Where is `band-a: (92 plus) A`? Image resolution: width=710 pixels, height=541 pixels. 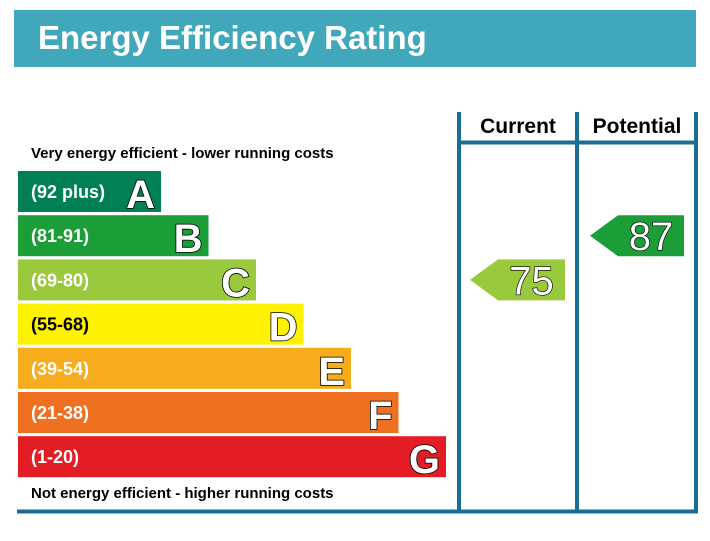 band-a: (92 plus) A is located at coordinates (89, 194).